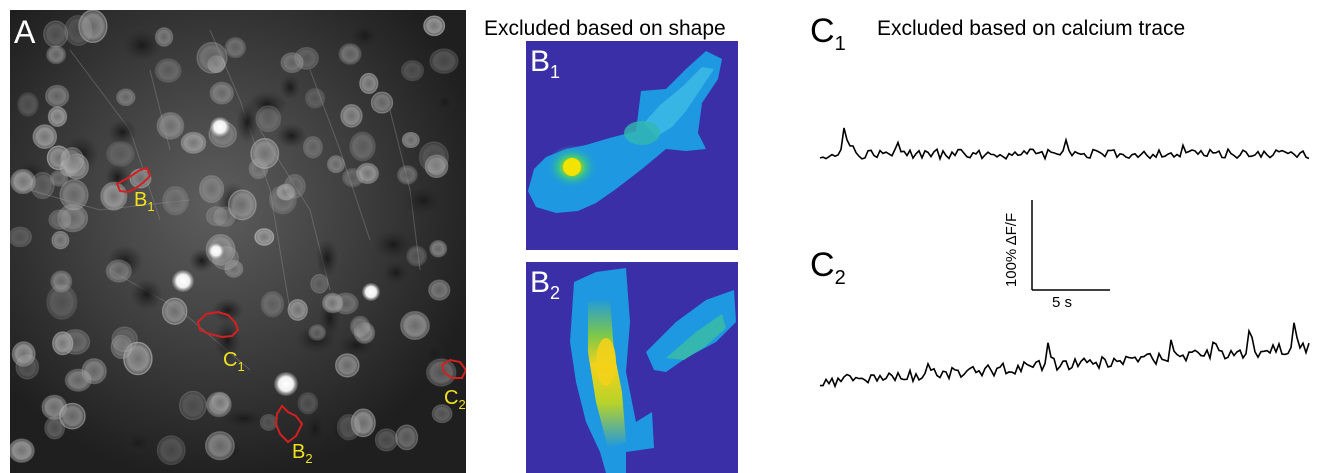  What do you see at coordinates (840, 277) in the screenshot?
I see `trace-c2-sub: 2` at bounding box center [840, 277].